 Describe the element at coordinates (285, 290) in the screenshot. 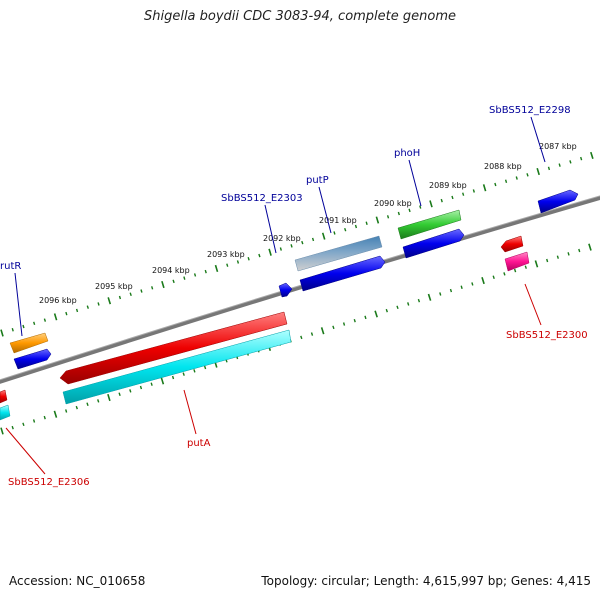

I see `gene-SbBS512-E2303` at that location.